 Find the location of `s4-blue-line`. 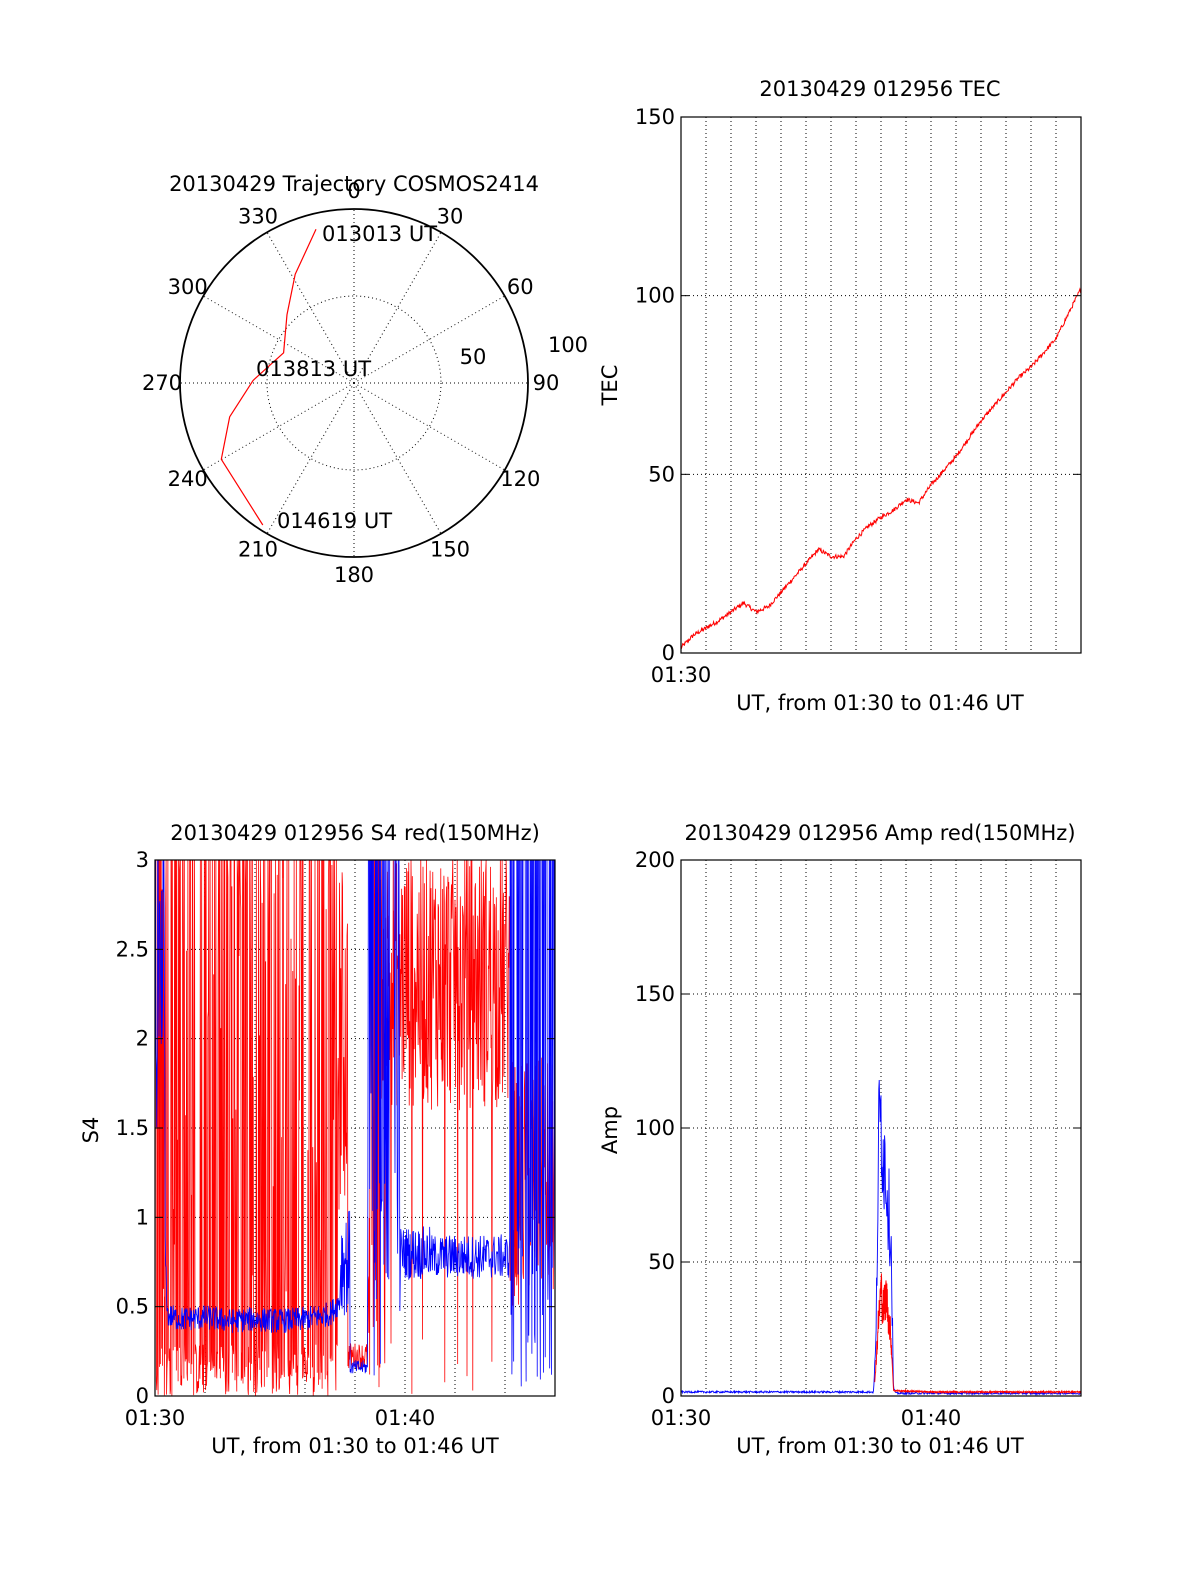

s4-blue-line is located at coordinates (355, 1123).